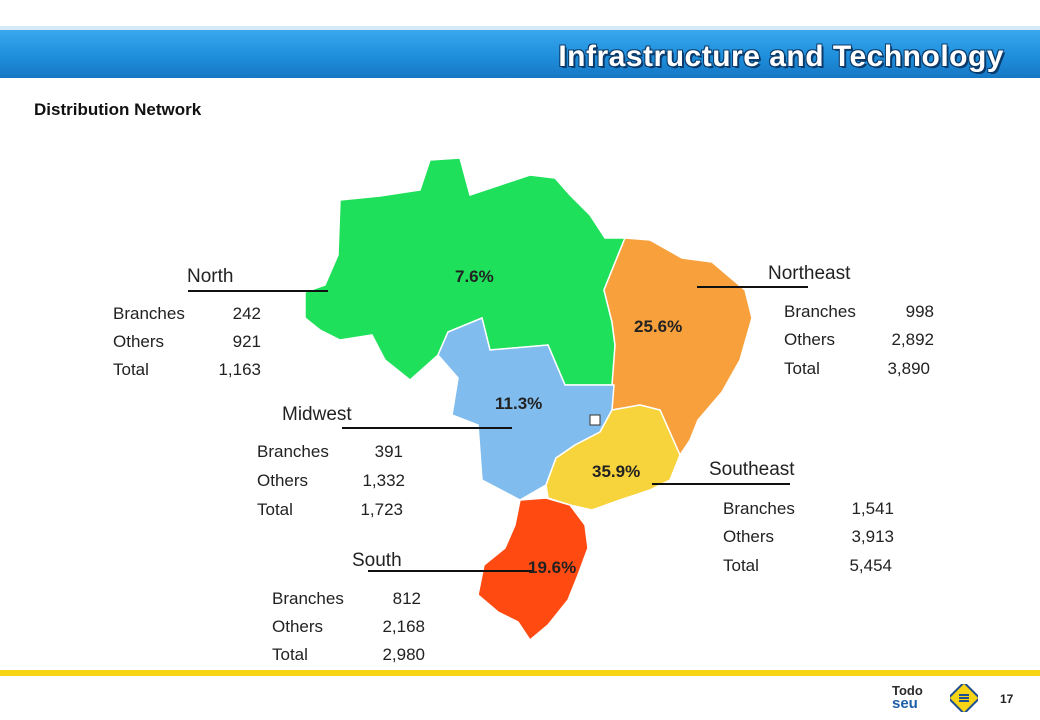 This screenshot has width=1040, height=720. Describe the element at coordinates (403, 654) in the screenshot. I see `south-total-value: 2,980` at that location.